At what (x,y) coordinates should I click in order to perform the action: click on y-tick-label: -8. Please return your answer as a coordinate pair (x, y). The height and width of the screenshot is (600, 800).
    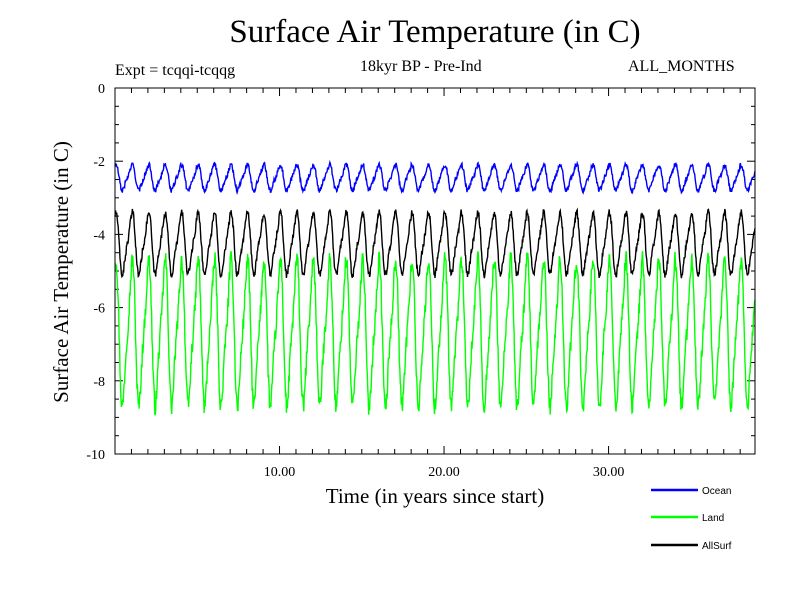
    Looking at the image, I should click on (99, 382).